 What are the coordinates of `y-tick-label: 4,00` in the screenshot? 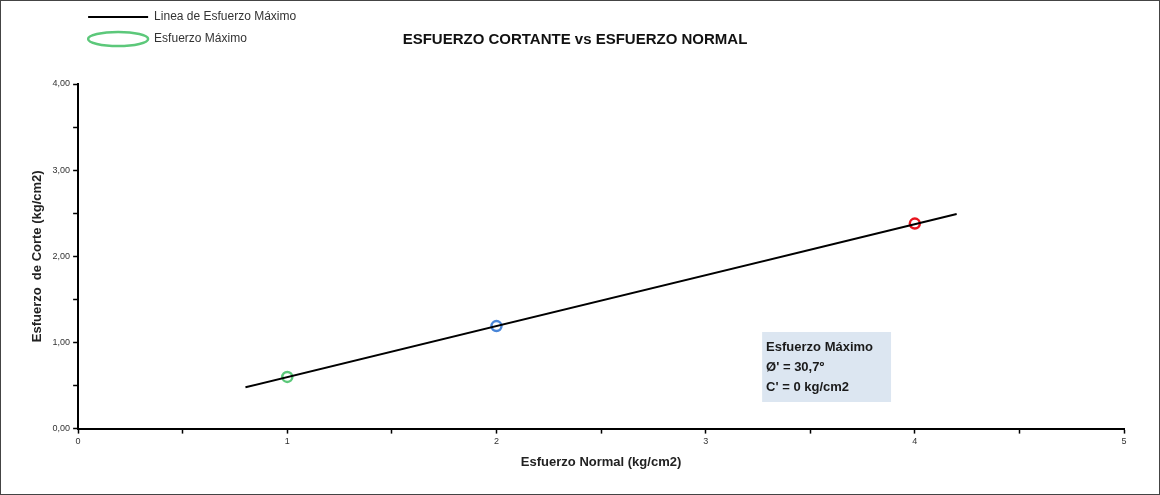 It's located at (61, 83).